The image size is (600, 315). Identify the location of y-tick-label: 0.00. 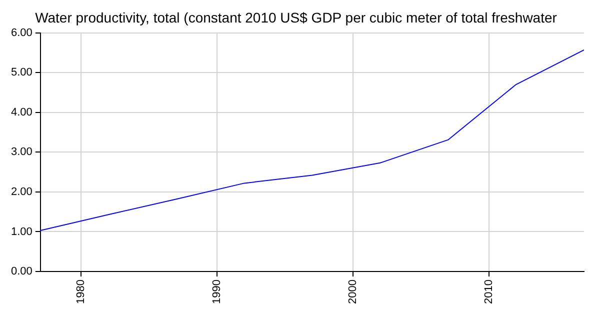
(21, 272).